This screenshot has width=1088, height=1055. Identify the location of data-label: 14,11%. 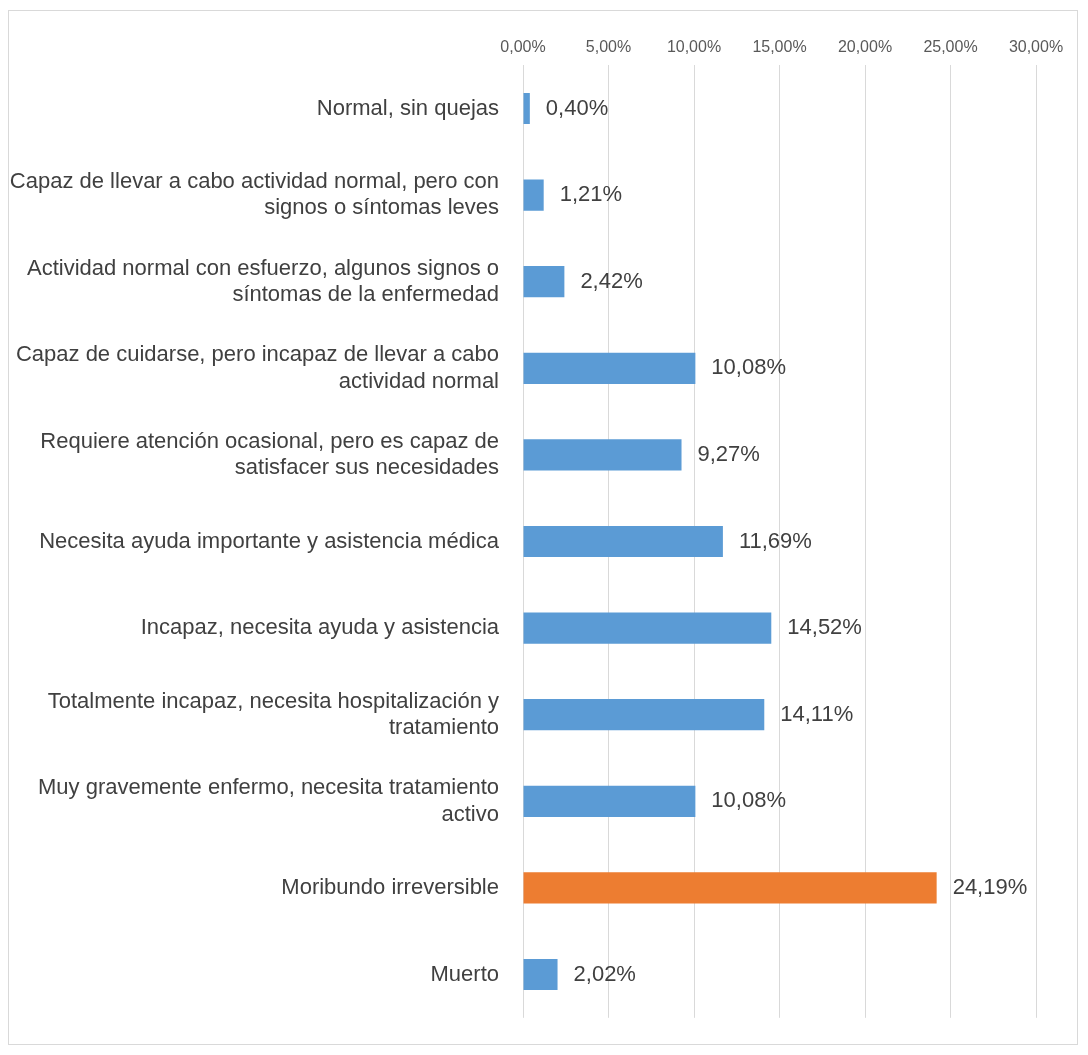
(817, 713).